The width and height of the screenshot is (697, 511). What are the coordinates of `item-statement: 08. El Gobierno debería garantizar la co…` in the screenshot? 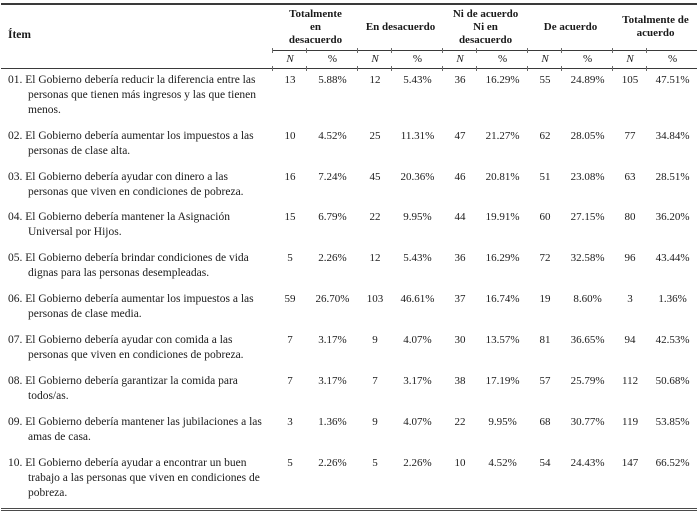 It's located at (123, 388).